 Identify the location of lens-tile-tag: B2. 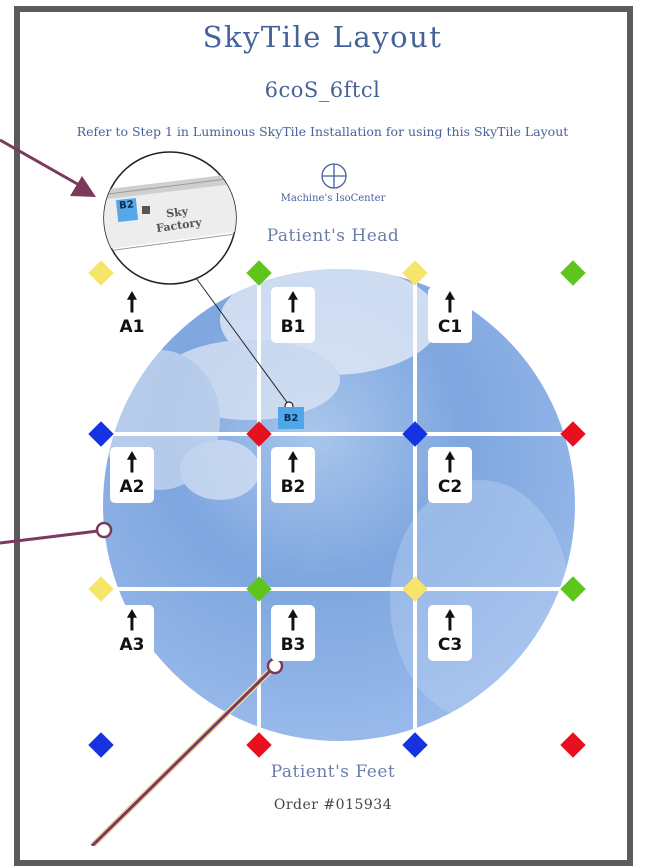
(127, 210).